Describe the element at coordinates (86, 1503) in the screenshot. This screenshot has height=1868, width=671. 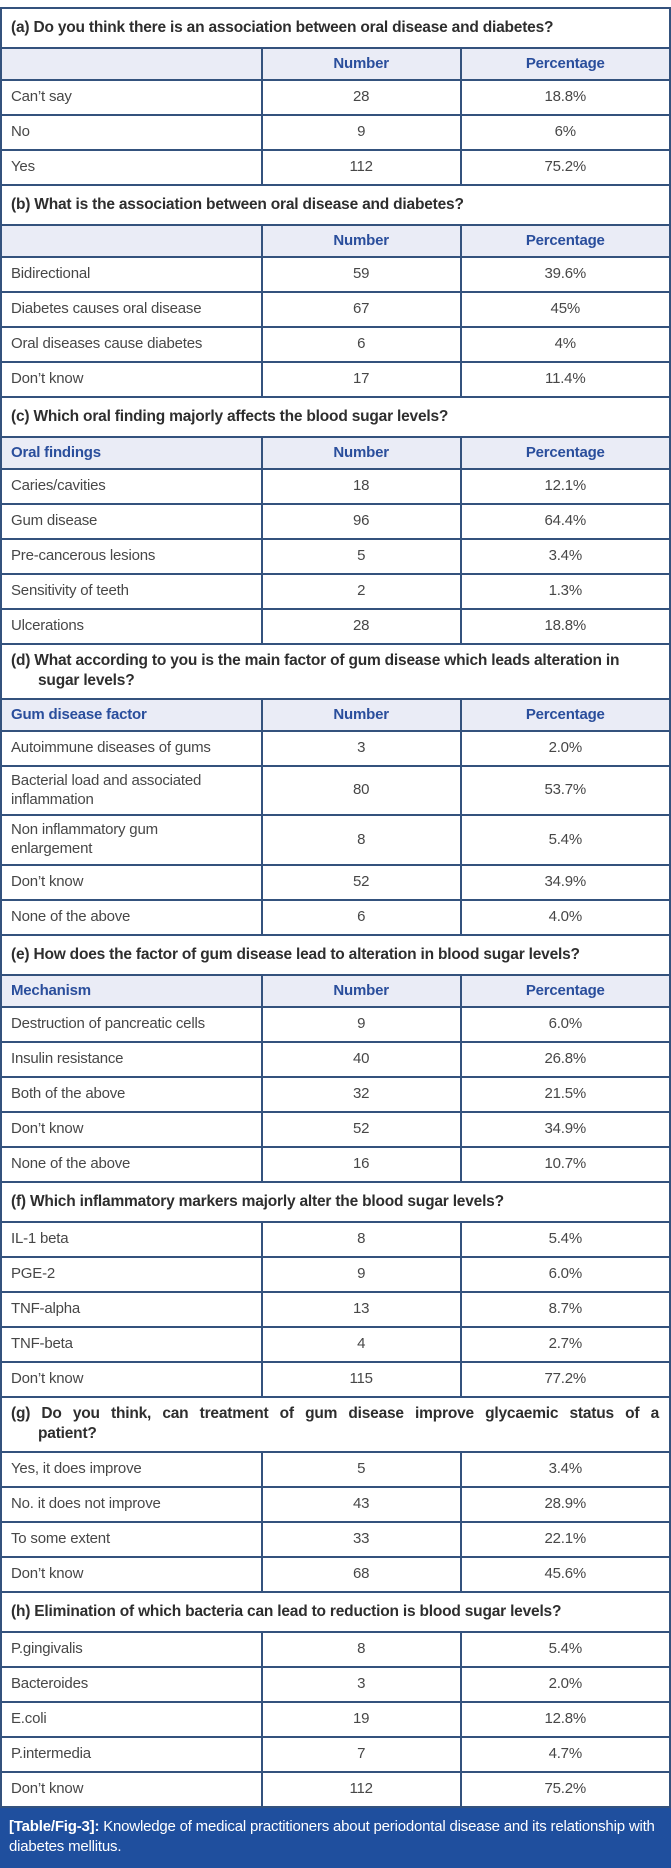
I see `row-label-text: No. it does not improve` at that location.